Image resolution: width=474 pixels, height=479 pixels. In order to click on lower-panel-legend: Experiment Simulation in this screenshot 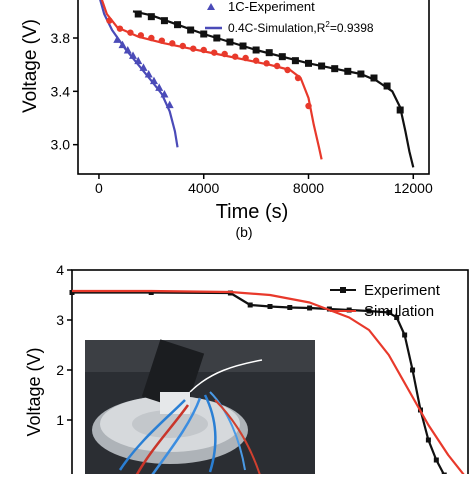, I will do `click(385, 301)`.